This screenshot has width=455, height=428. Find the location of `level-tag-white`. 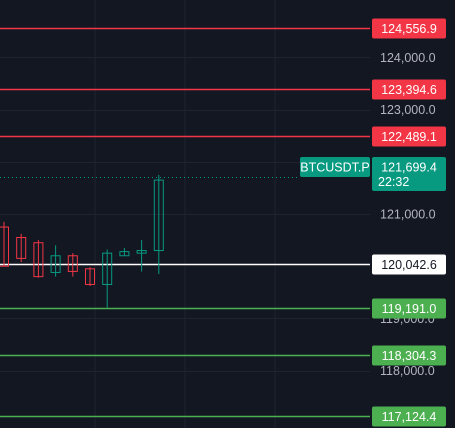

level-tag-white is located at coordinates (409, 264).